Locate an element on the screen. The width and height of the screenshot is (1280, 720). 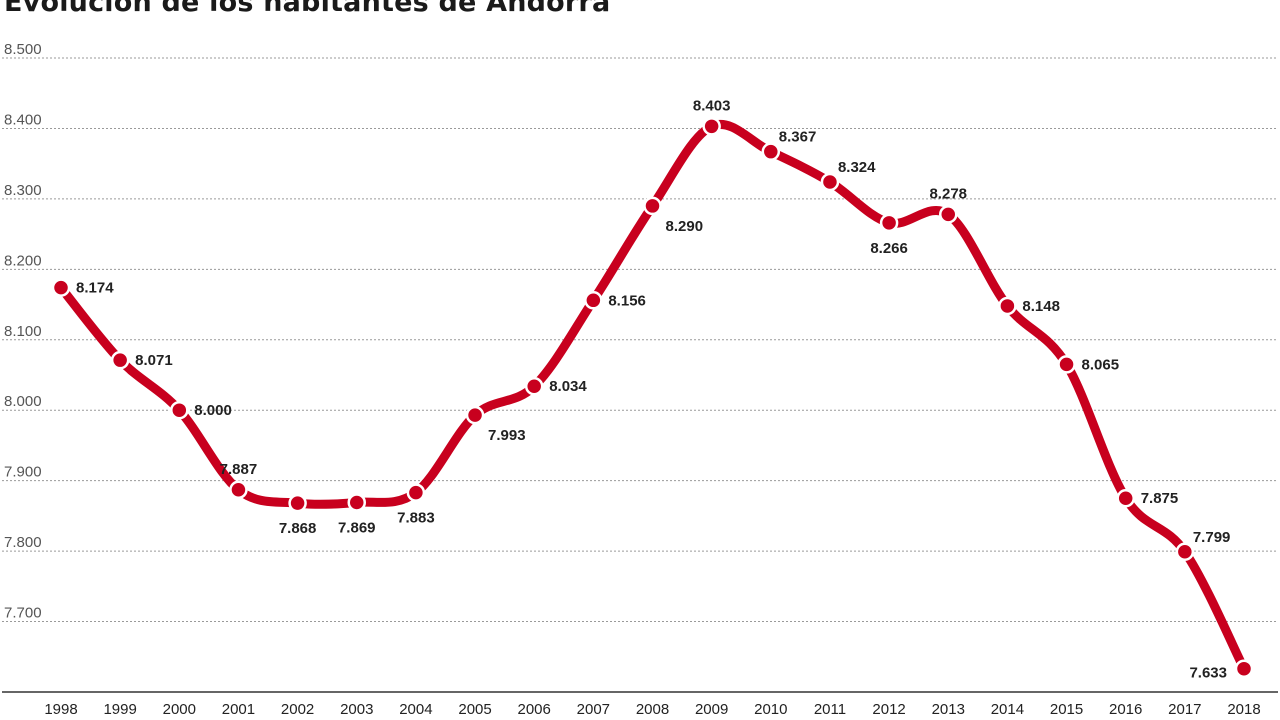
x-tick-label: 2012 is located at coordinates (888, 709).